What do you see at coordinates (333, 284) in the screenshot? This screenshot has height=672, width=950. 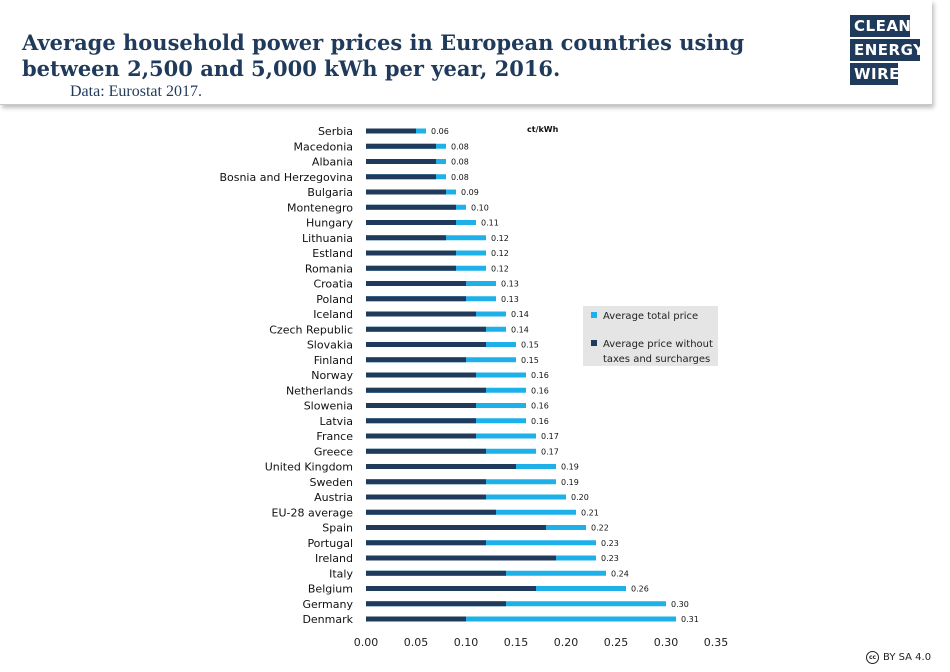 I see `category-label-croatia: Croatia` at bounding box center [333, 284].